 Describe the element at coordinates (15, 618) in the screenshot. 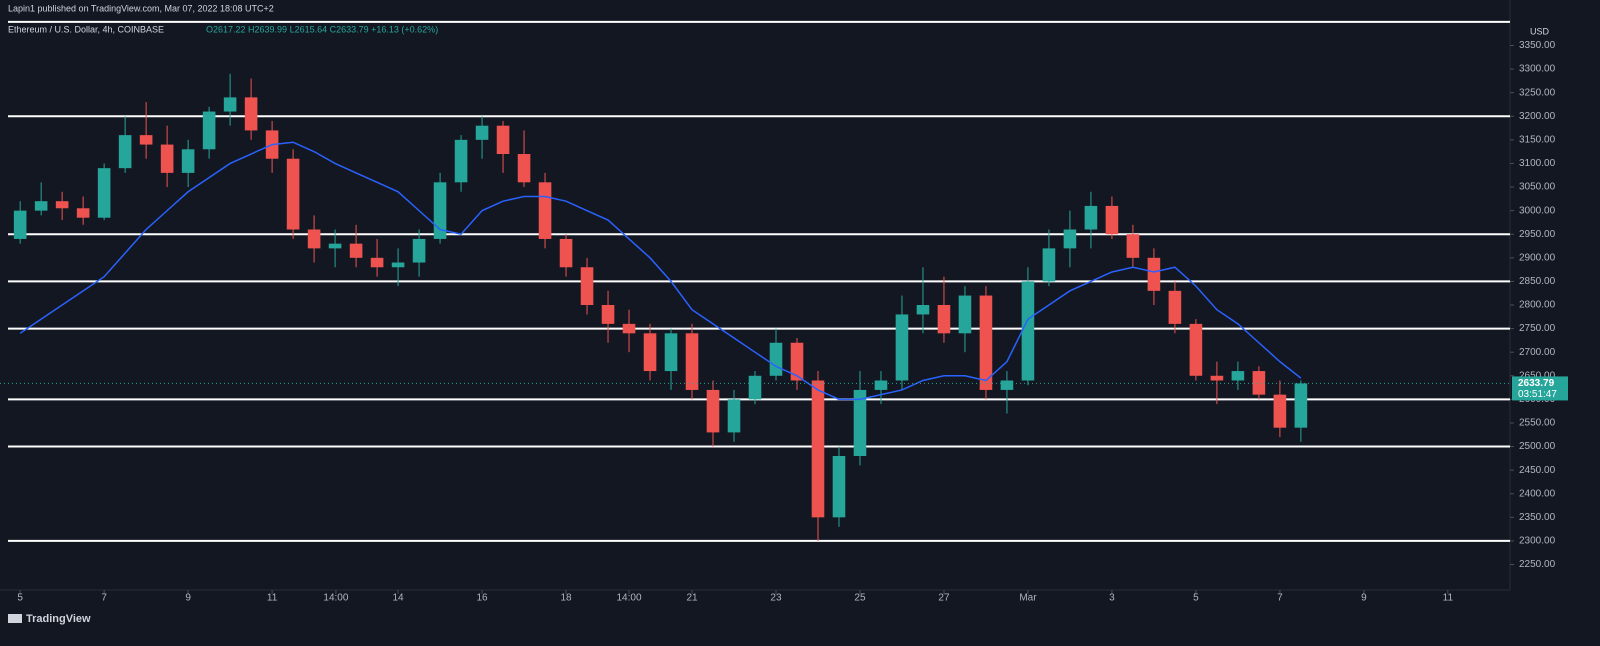

I see `logo` at that location.